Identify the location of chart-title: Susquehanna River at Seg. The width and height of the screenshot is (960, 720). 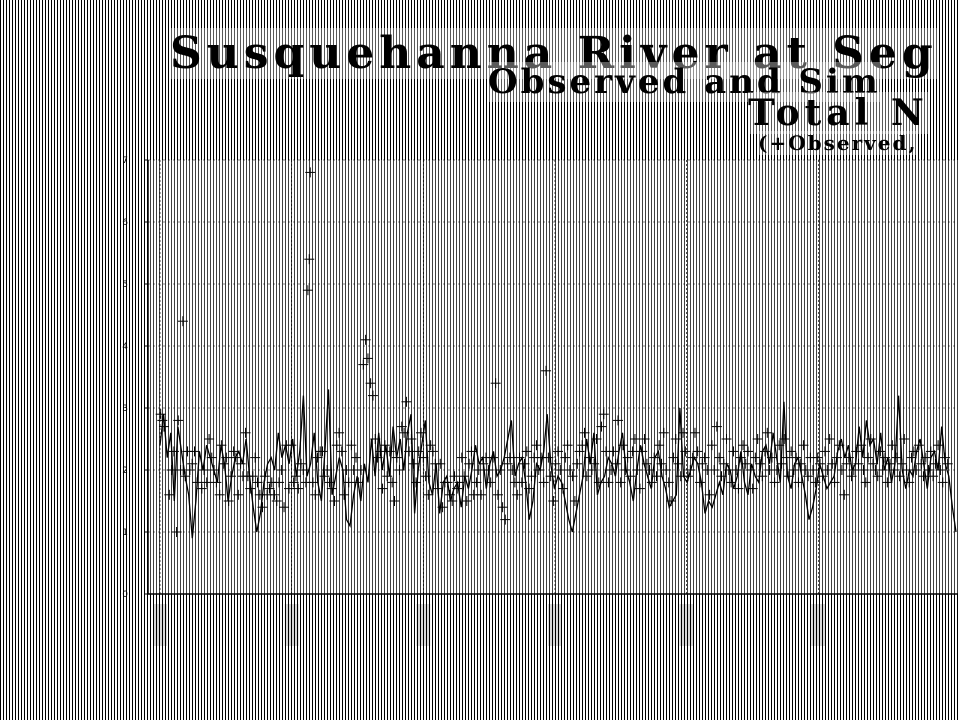
(554, 53).